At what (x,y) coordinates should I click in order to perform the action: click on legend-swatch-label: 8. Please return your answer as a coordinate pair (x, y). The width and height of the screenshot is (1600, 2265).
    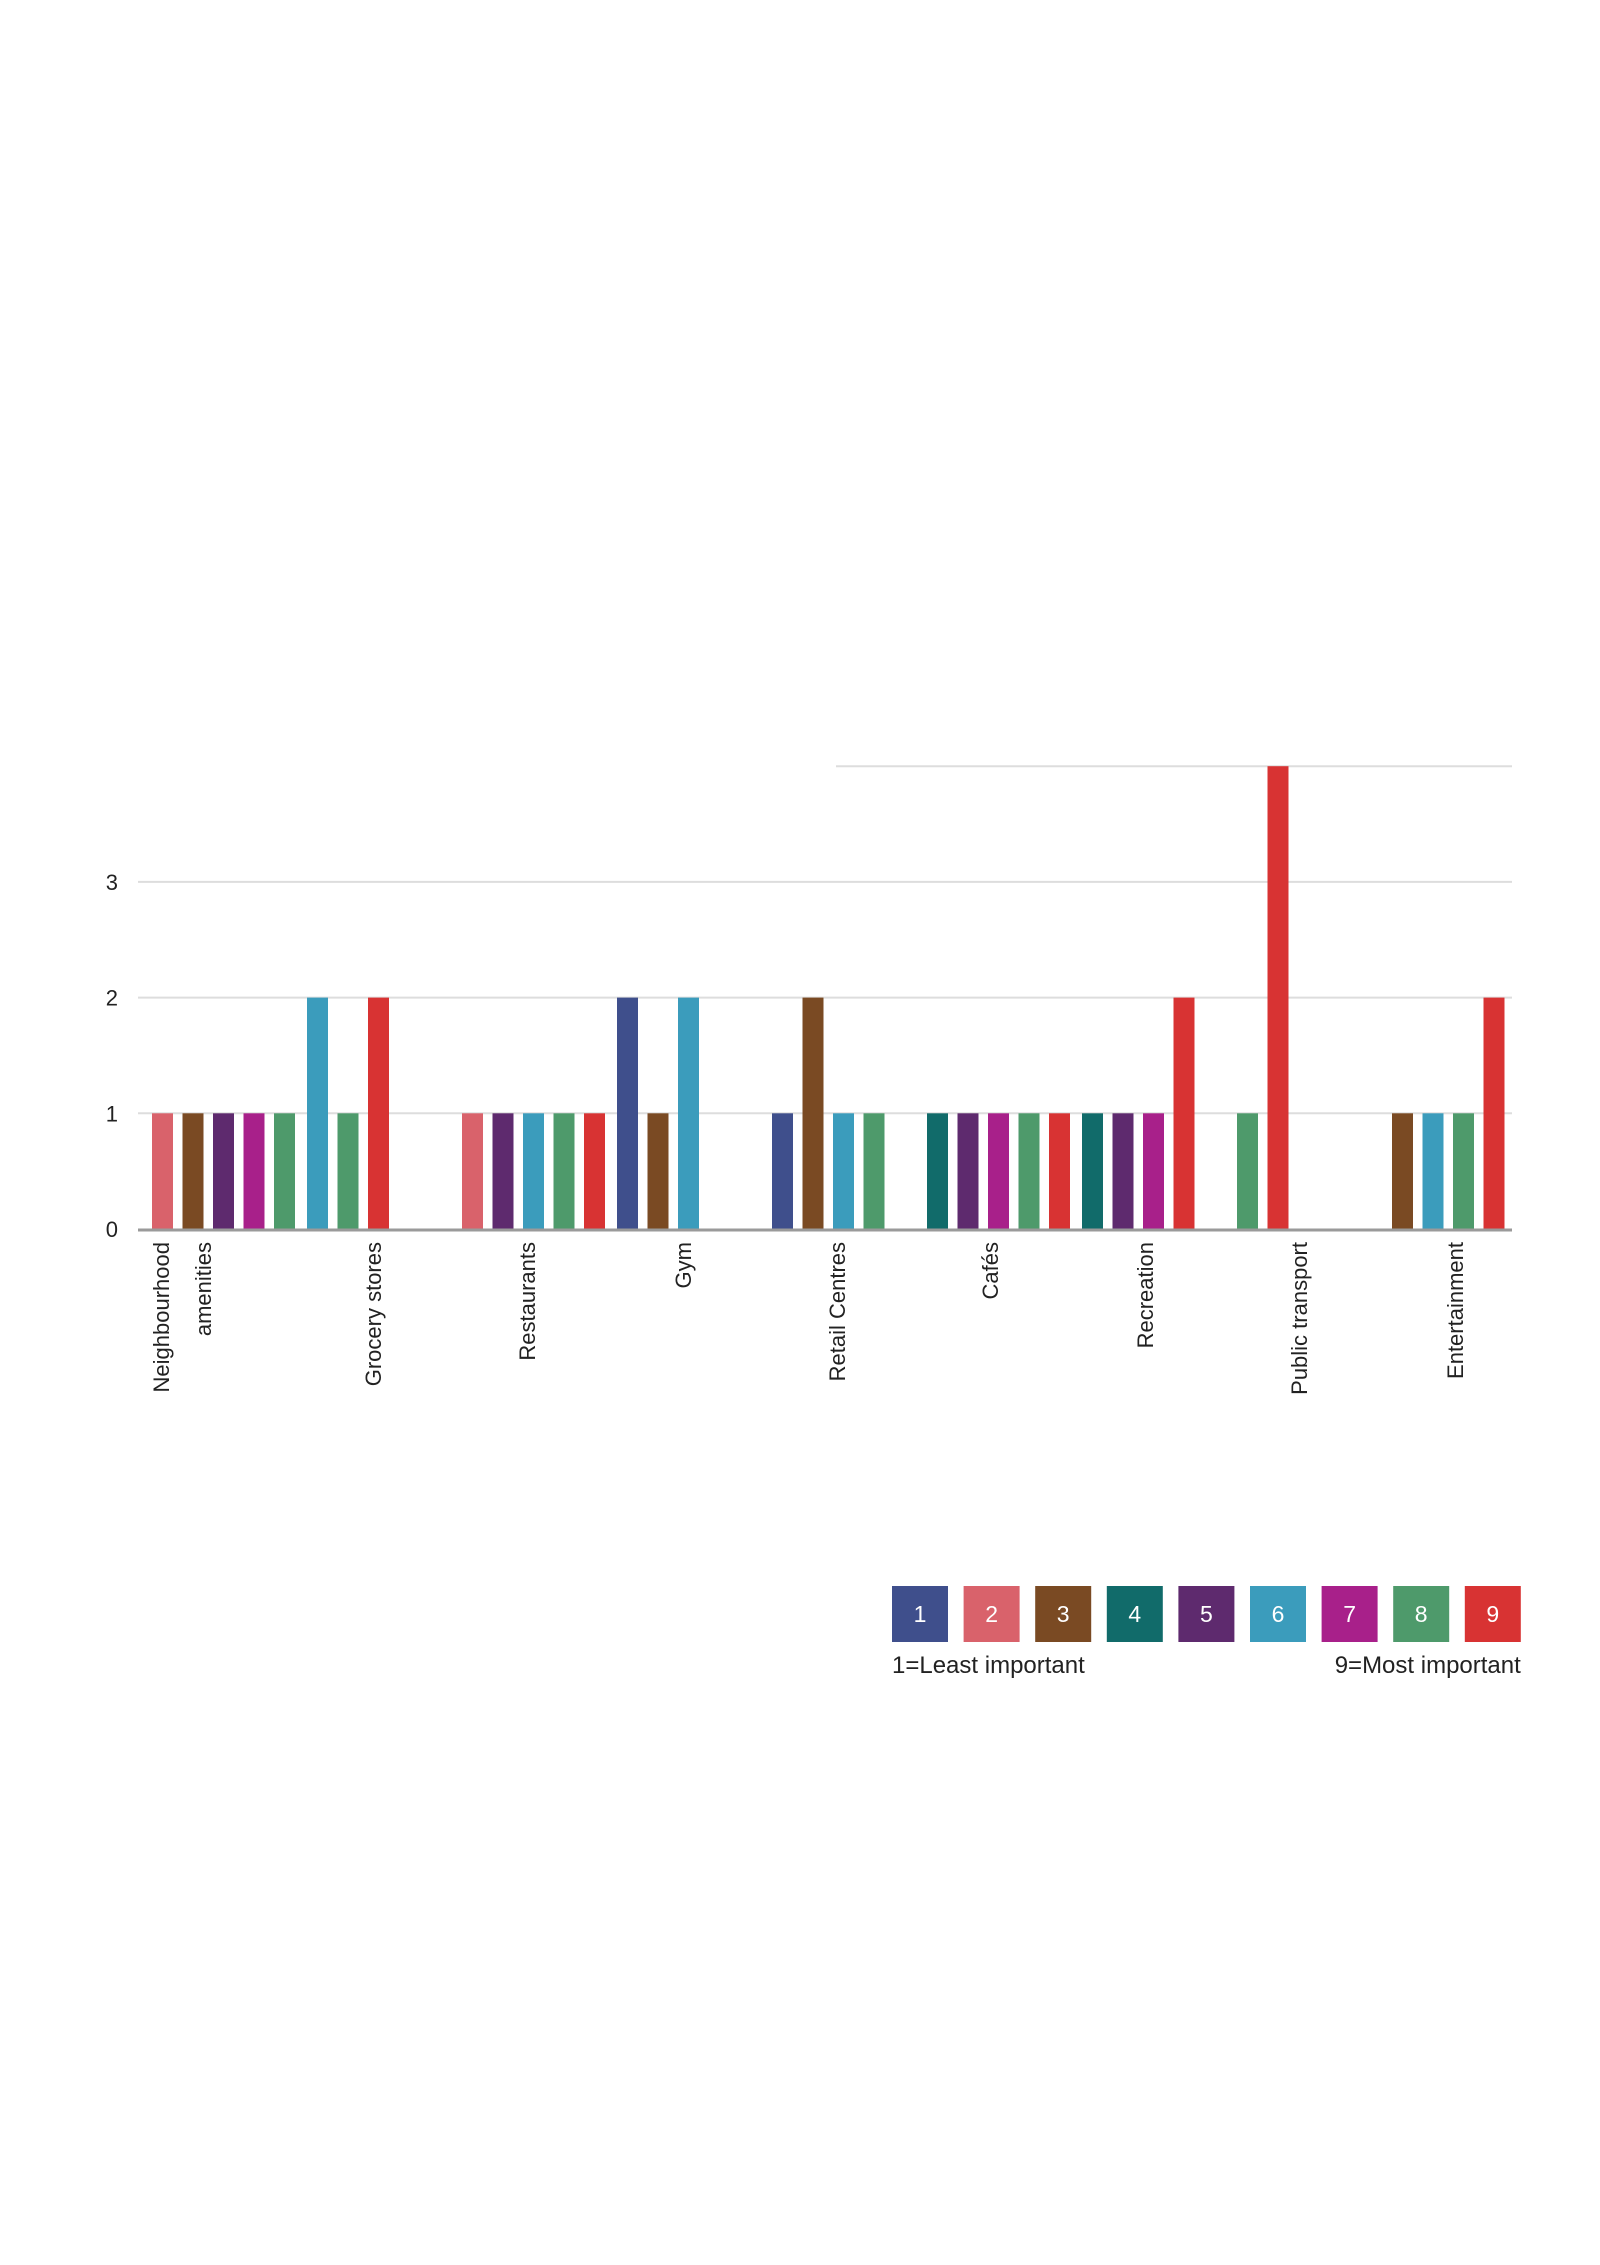
    Looking at the image, I should click on (1421, 1614).